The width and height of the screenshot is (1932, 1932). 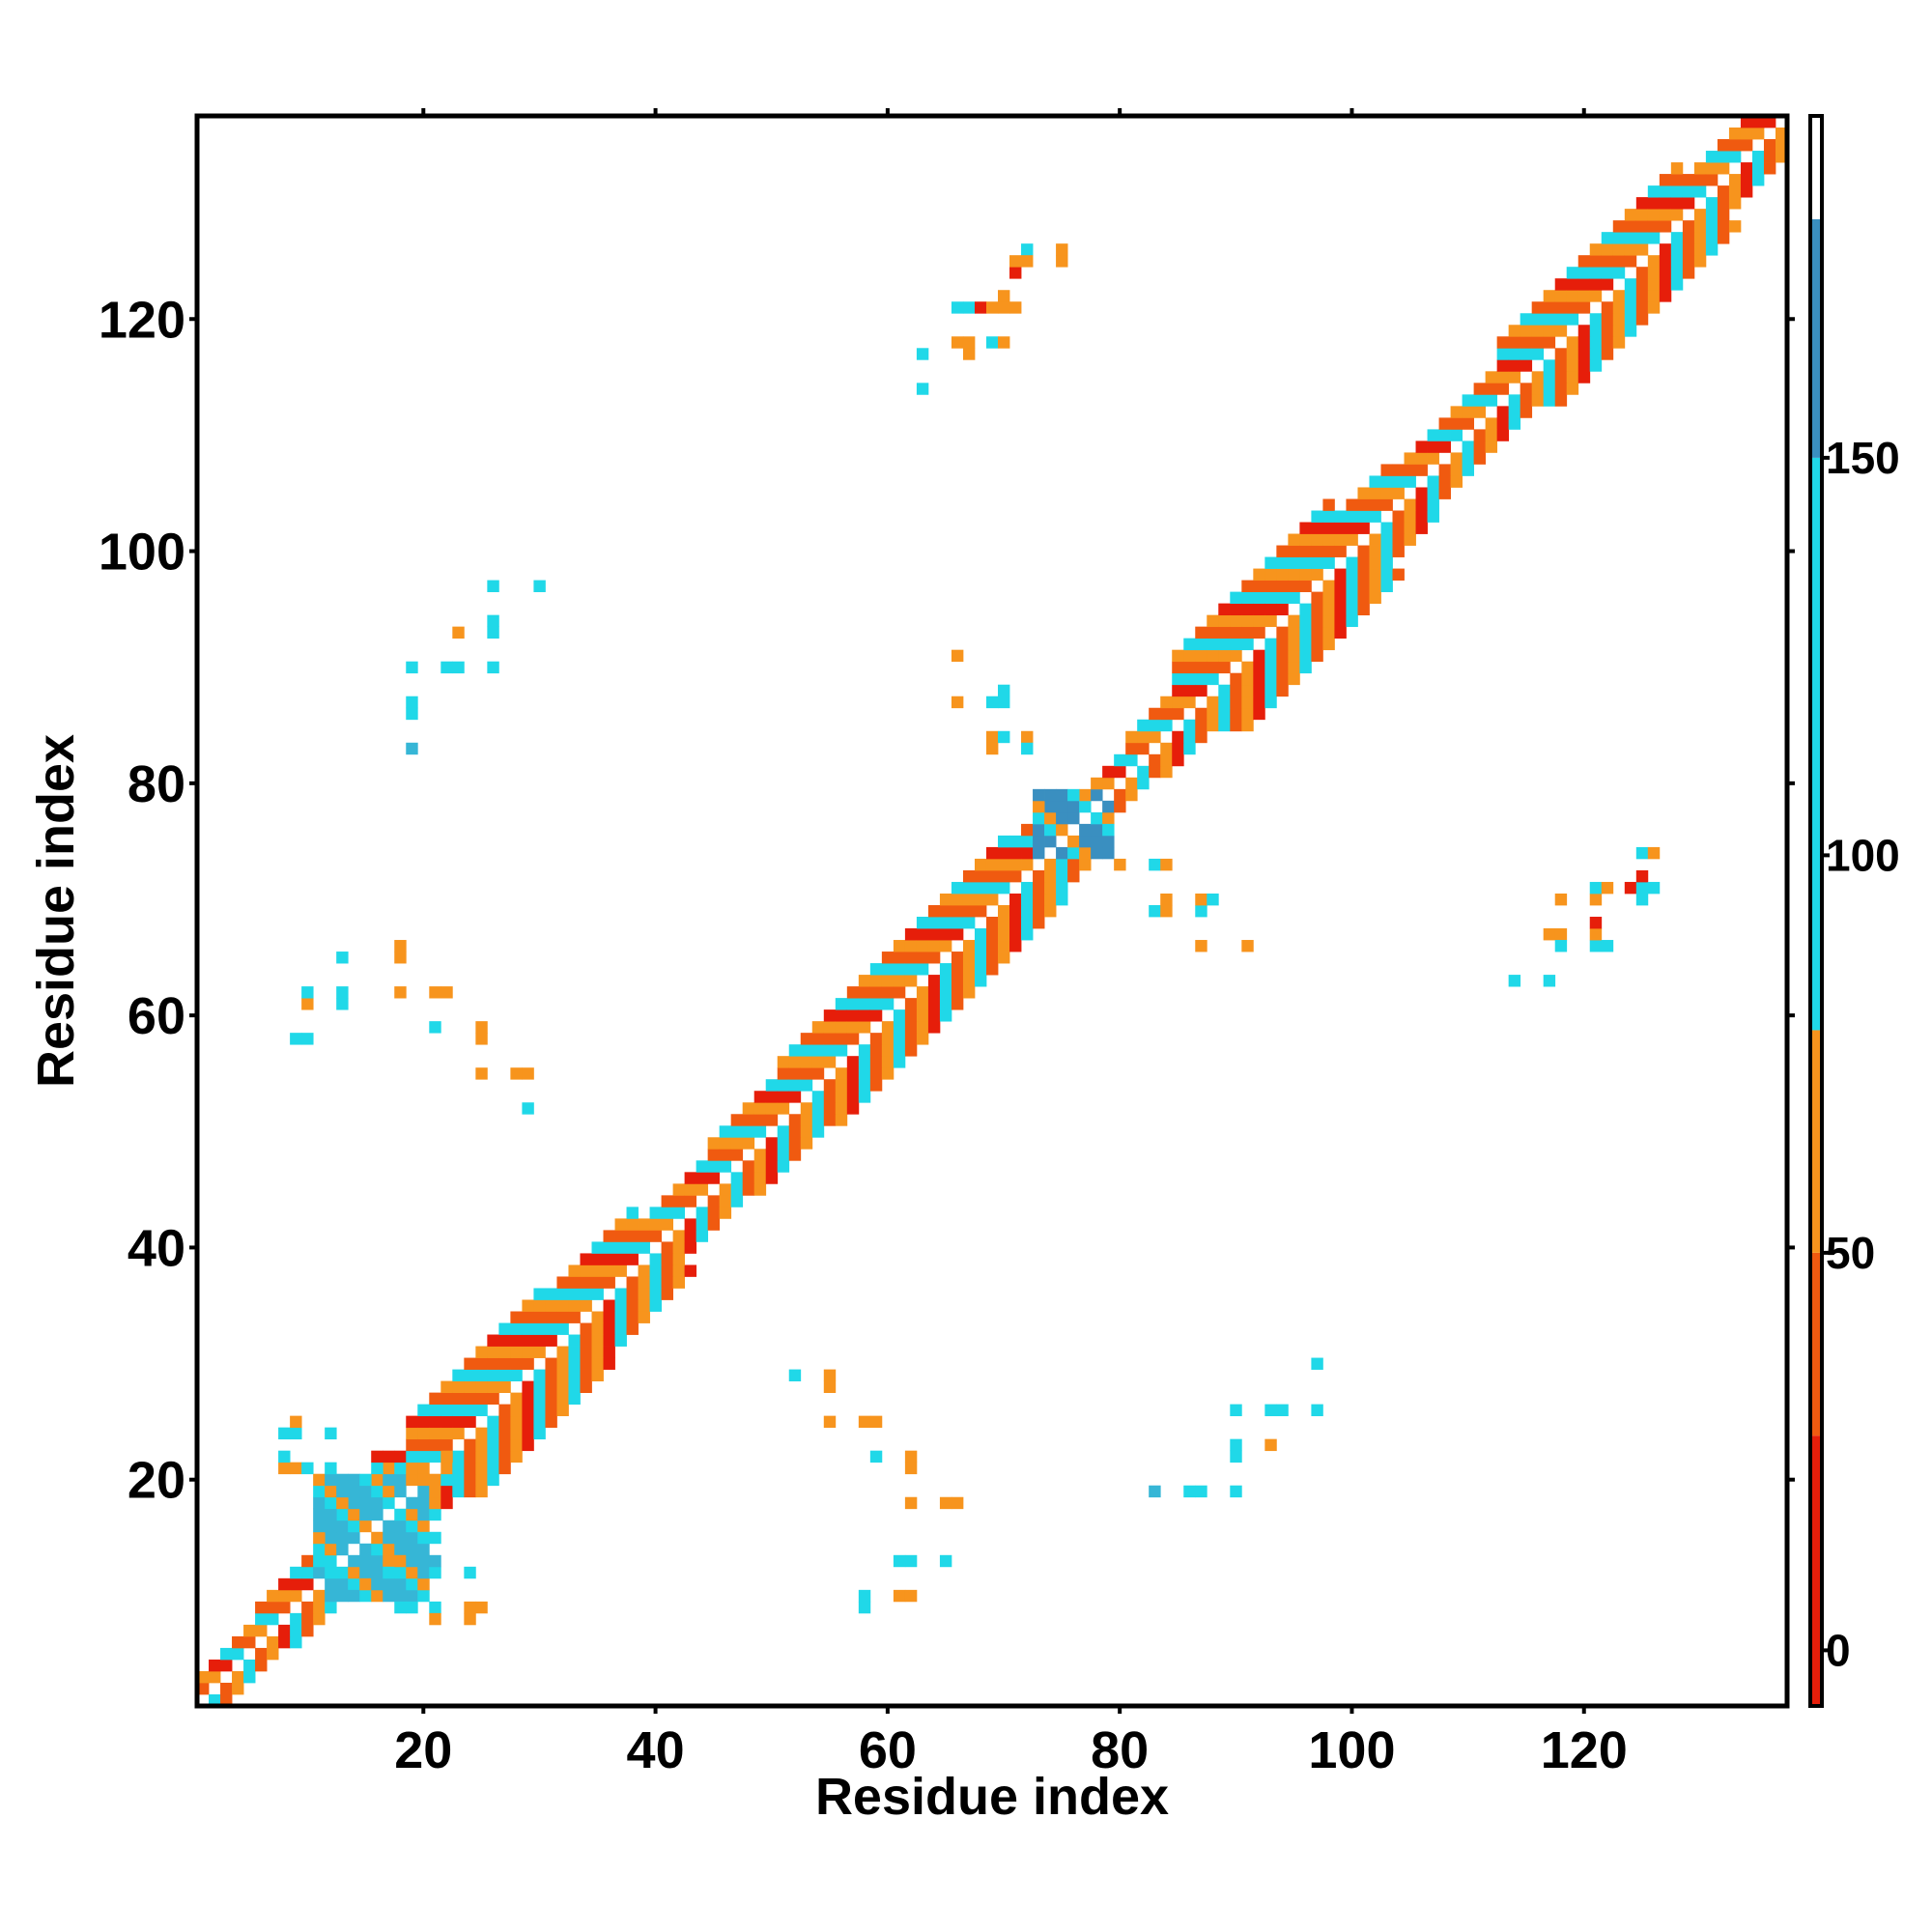 I want to click on colorbar-band, so click(x=1816, y=1344).